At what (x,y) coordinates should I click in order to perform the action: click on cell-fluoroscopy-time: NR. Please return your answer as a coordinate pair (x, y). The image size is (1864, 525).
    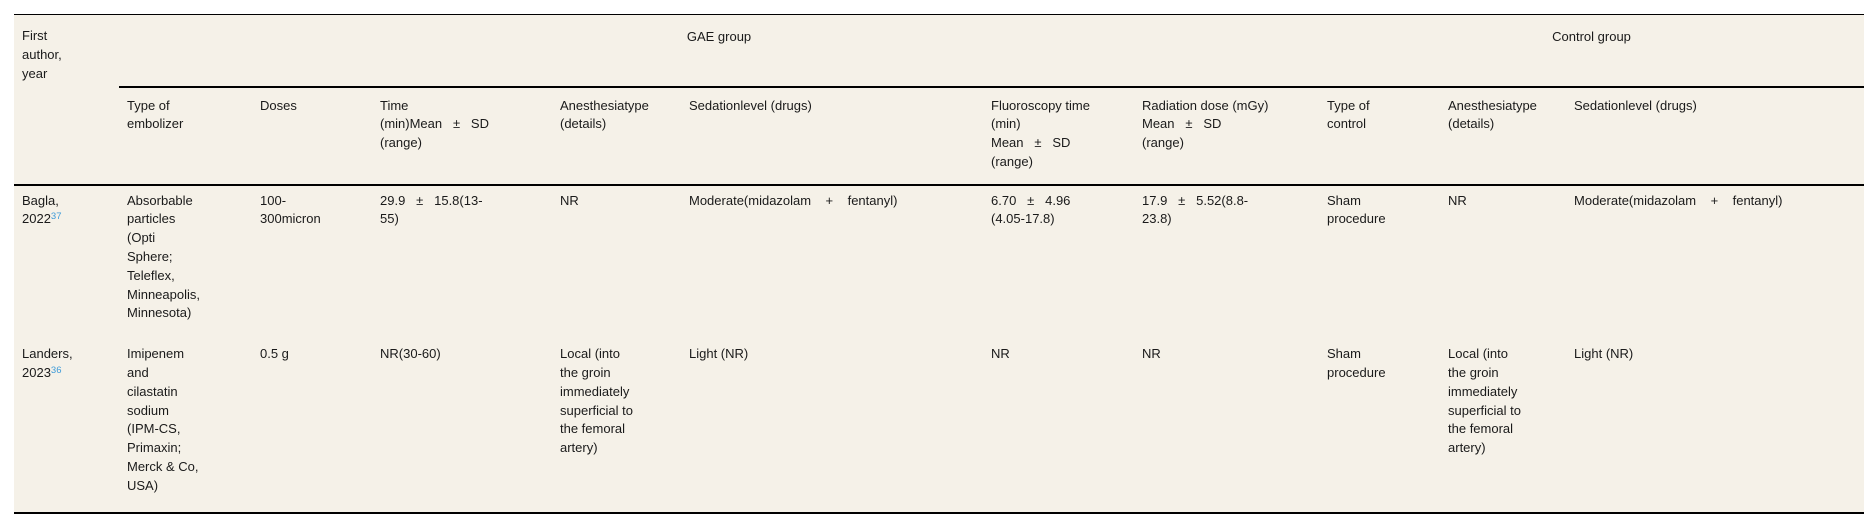
    Looking at the image, I should click on (1000, 354).